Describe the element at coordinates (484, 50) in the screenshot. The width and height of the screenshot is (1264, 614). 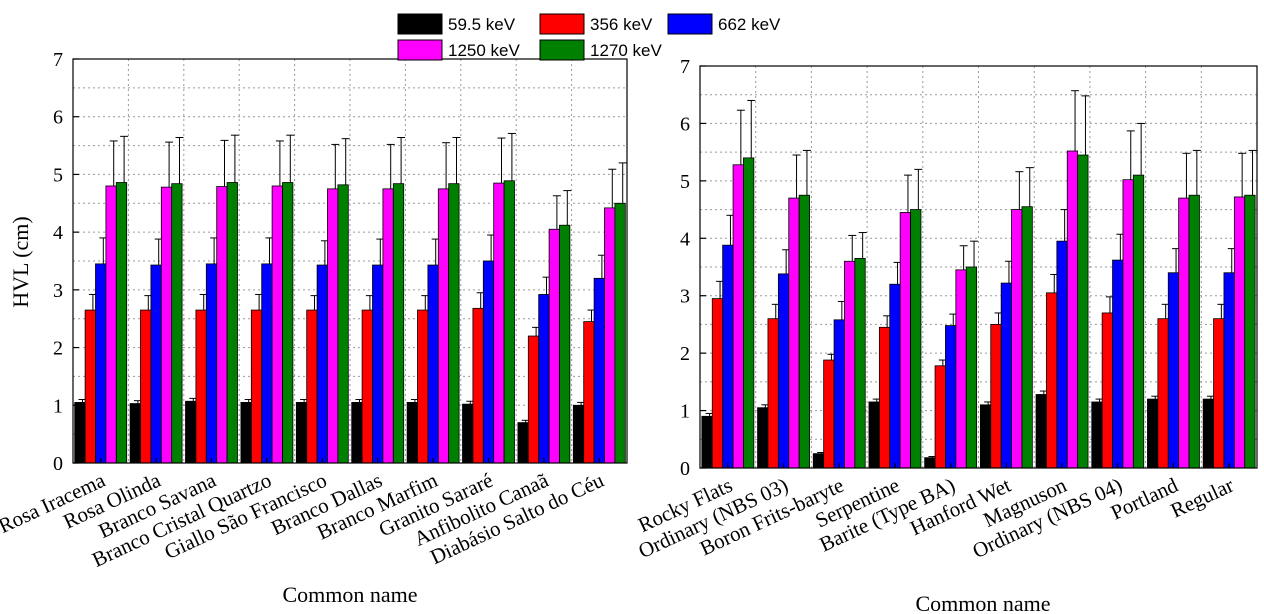
I see `legend-label-3: 1250 keV` at that location.